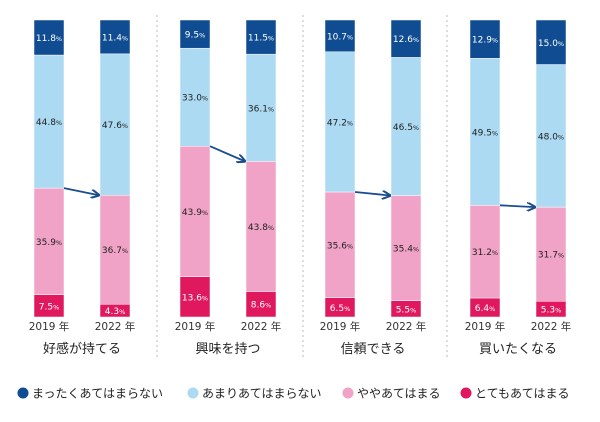 This screenshot has width=600, height=422. Describe the element at coordinates (399, 394) in the screenshot. I see `legend-label: ややあてはまる` at that location.